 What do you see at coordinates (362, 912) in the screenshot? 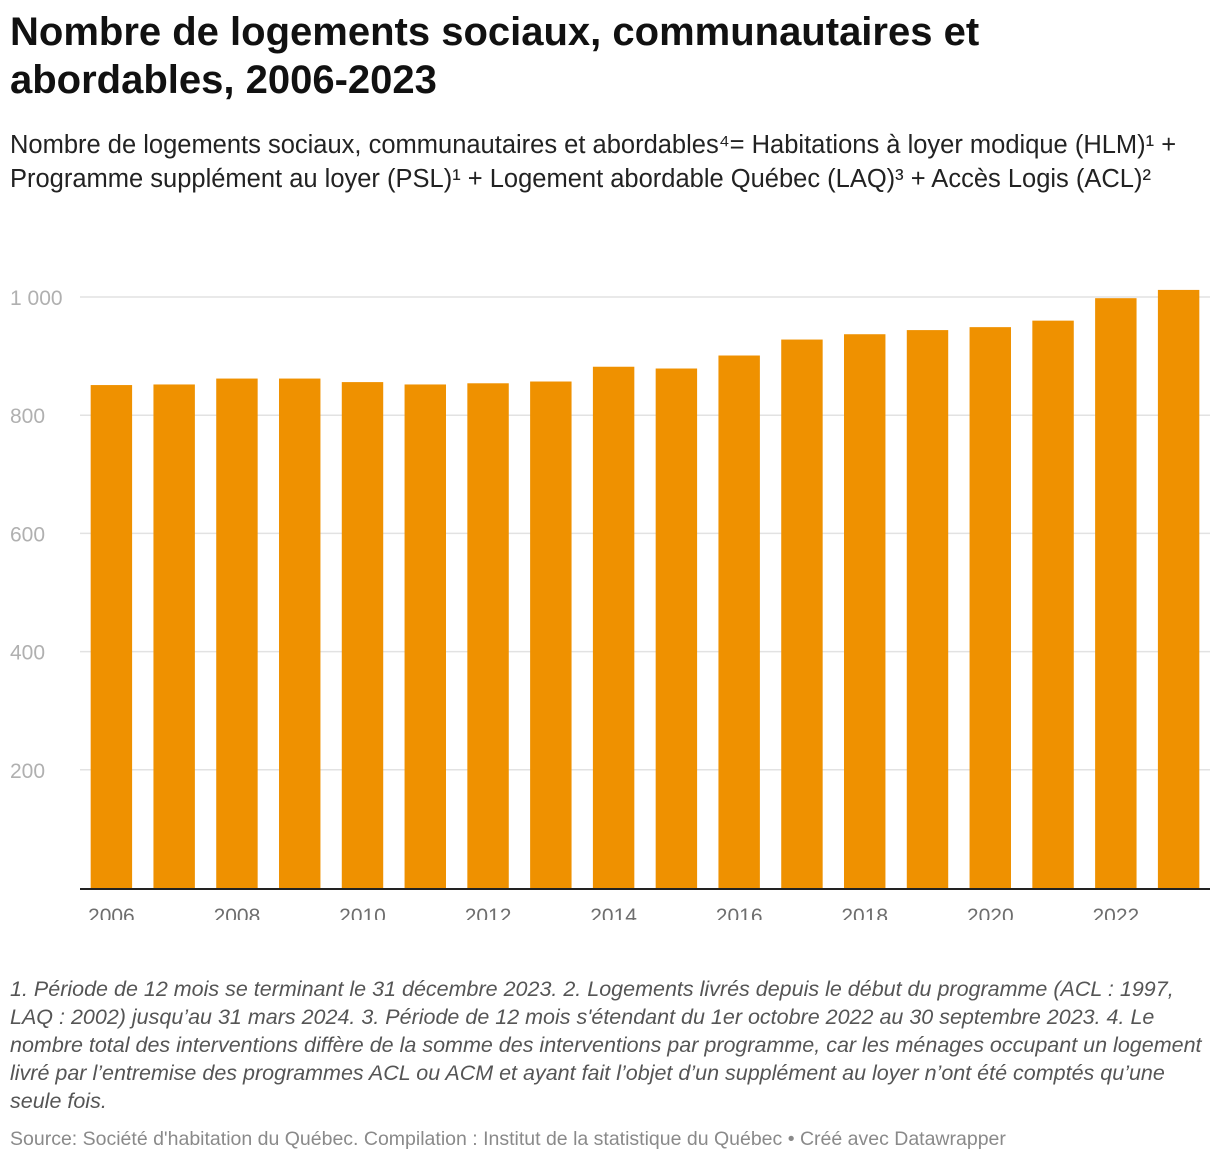
I see `x-tick-label: 2010` at bounding box center [362, 912].